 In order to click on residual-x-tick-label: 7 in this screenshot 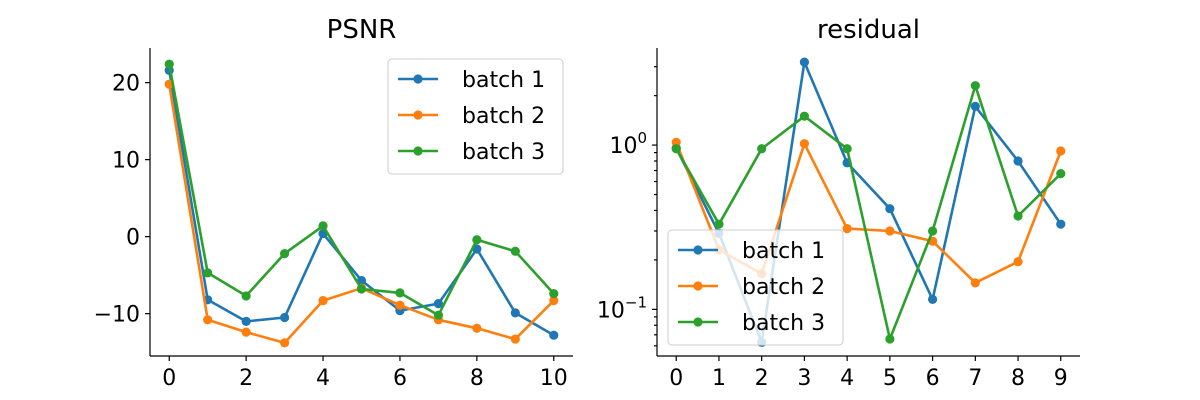, I will do `click(975, 378)`.